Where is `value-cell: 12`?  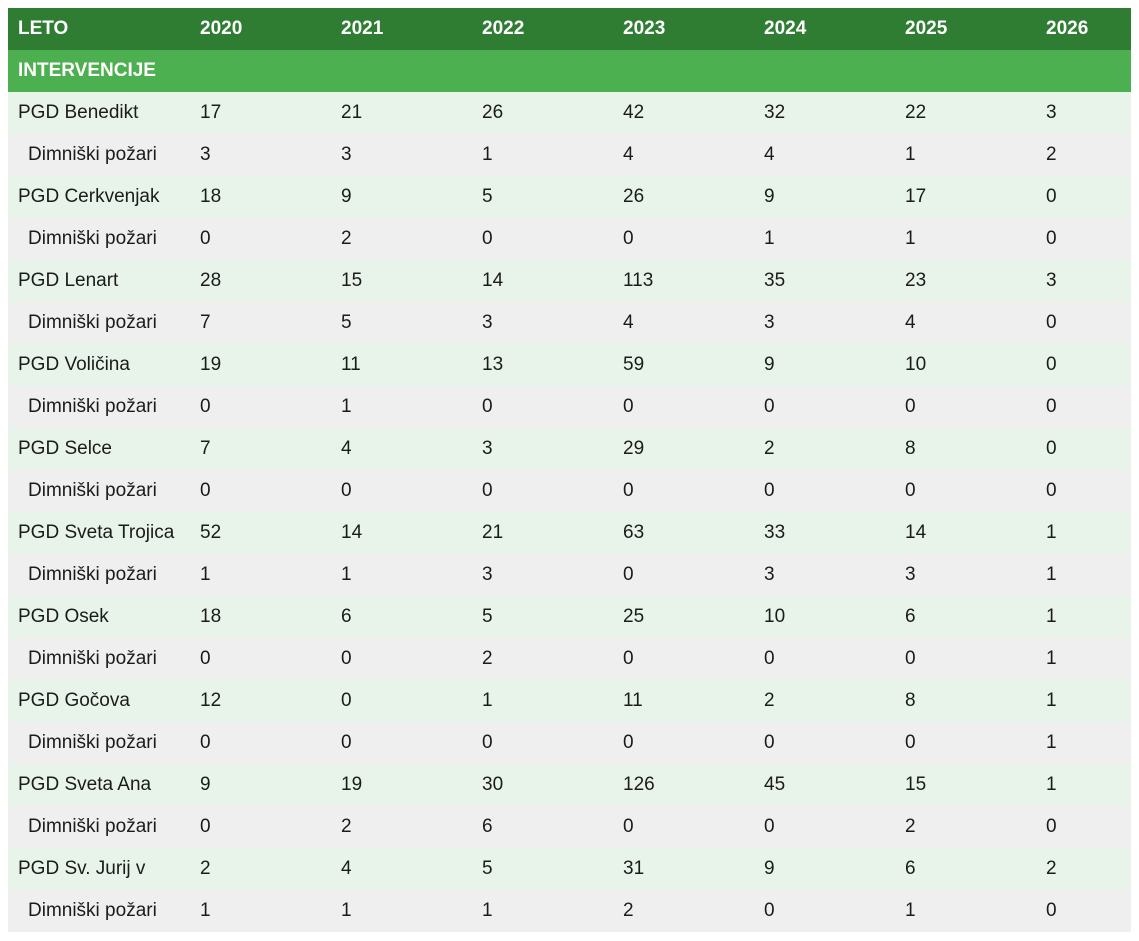
value-cell: 12 is located at coordinates (260, 701).